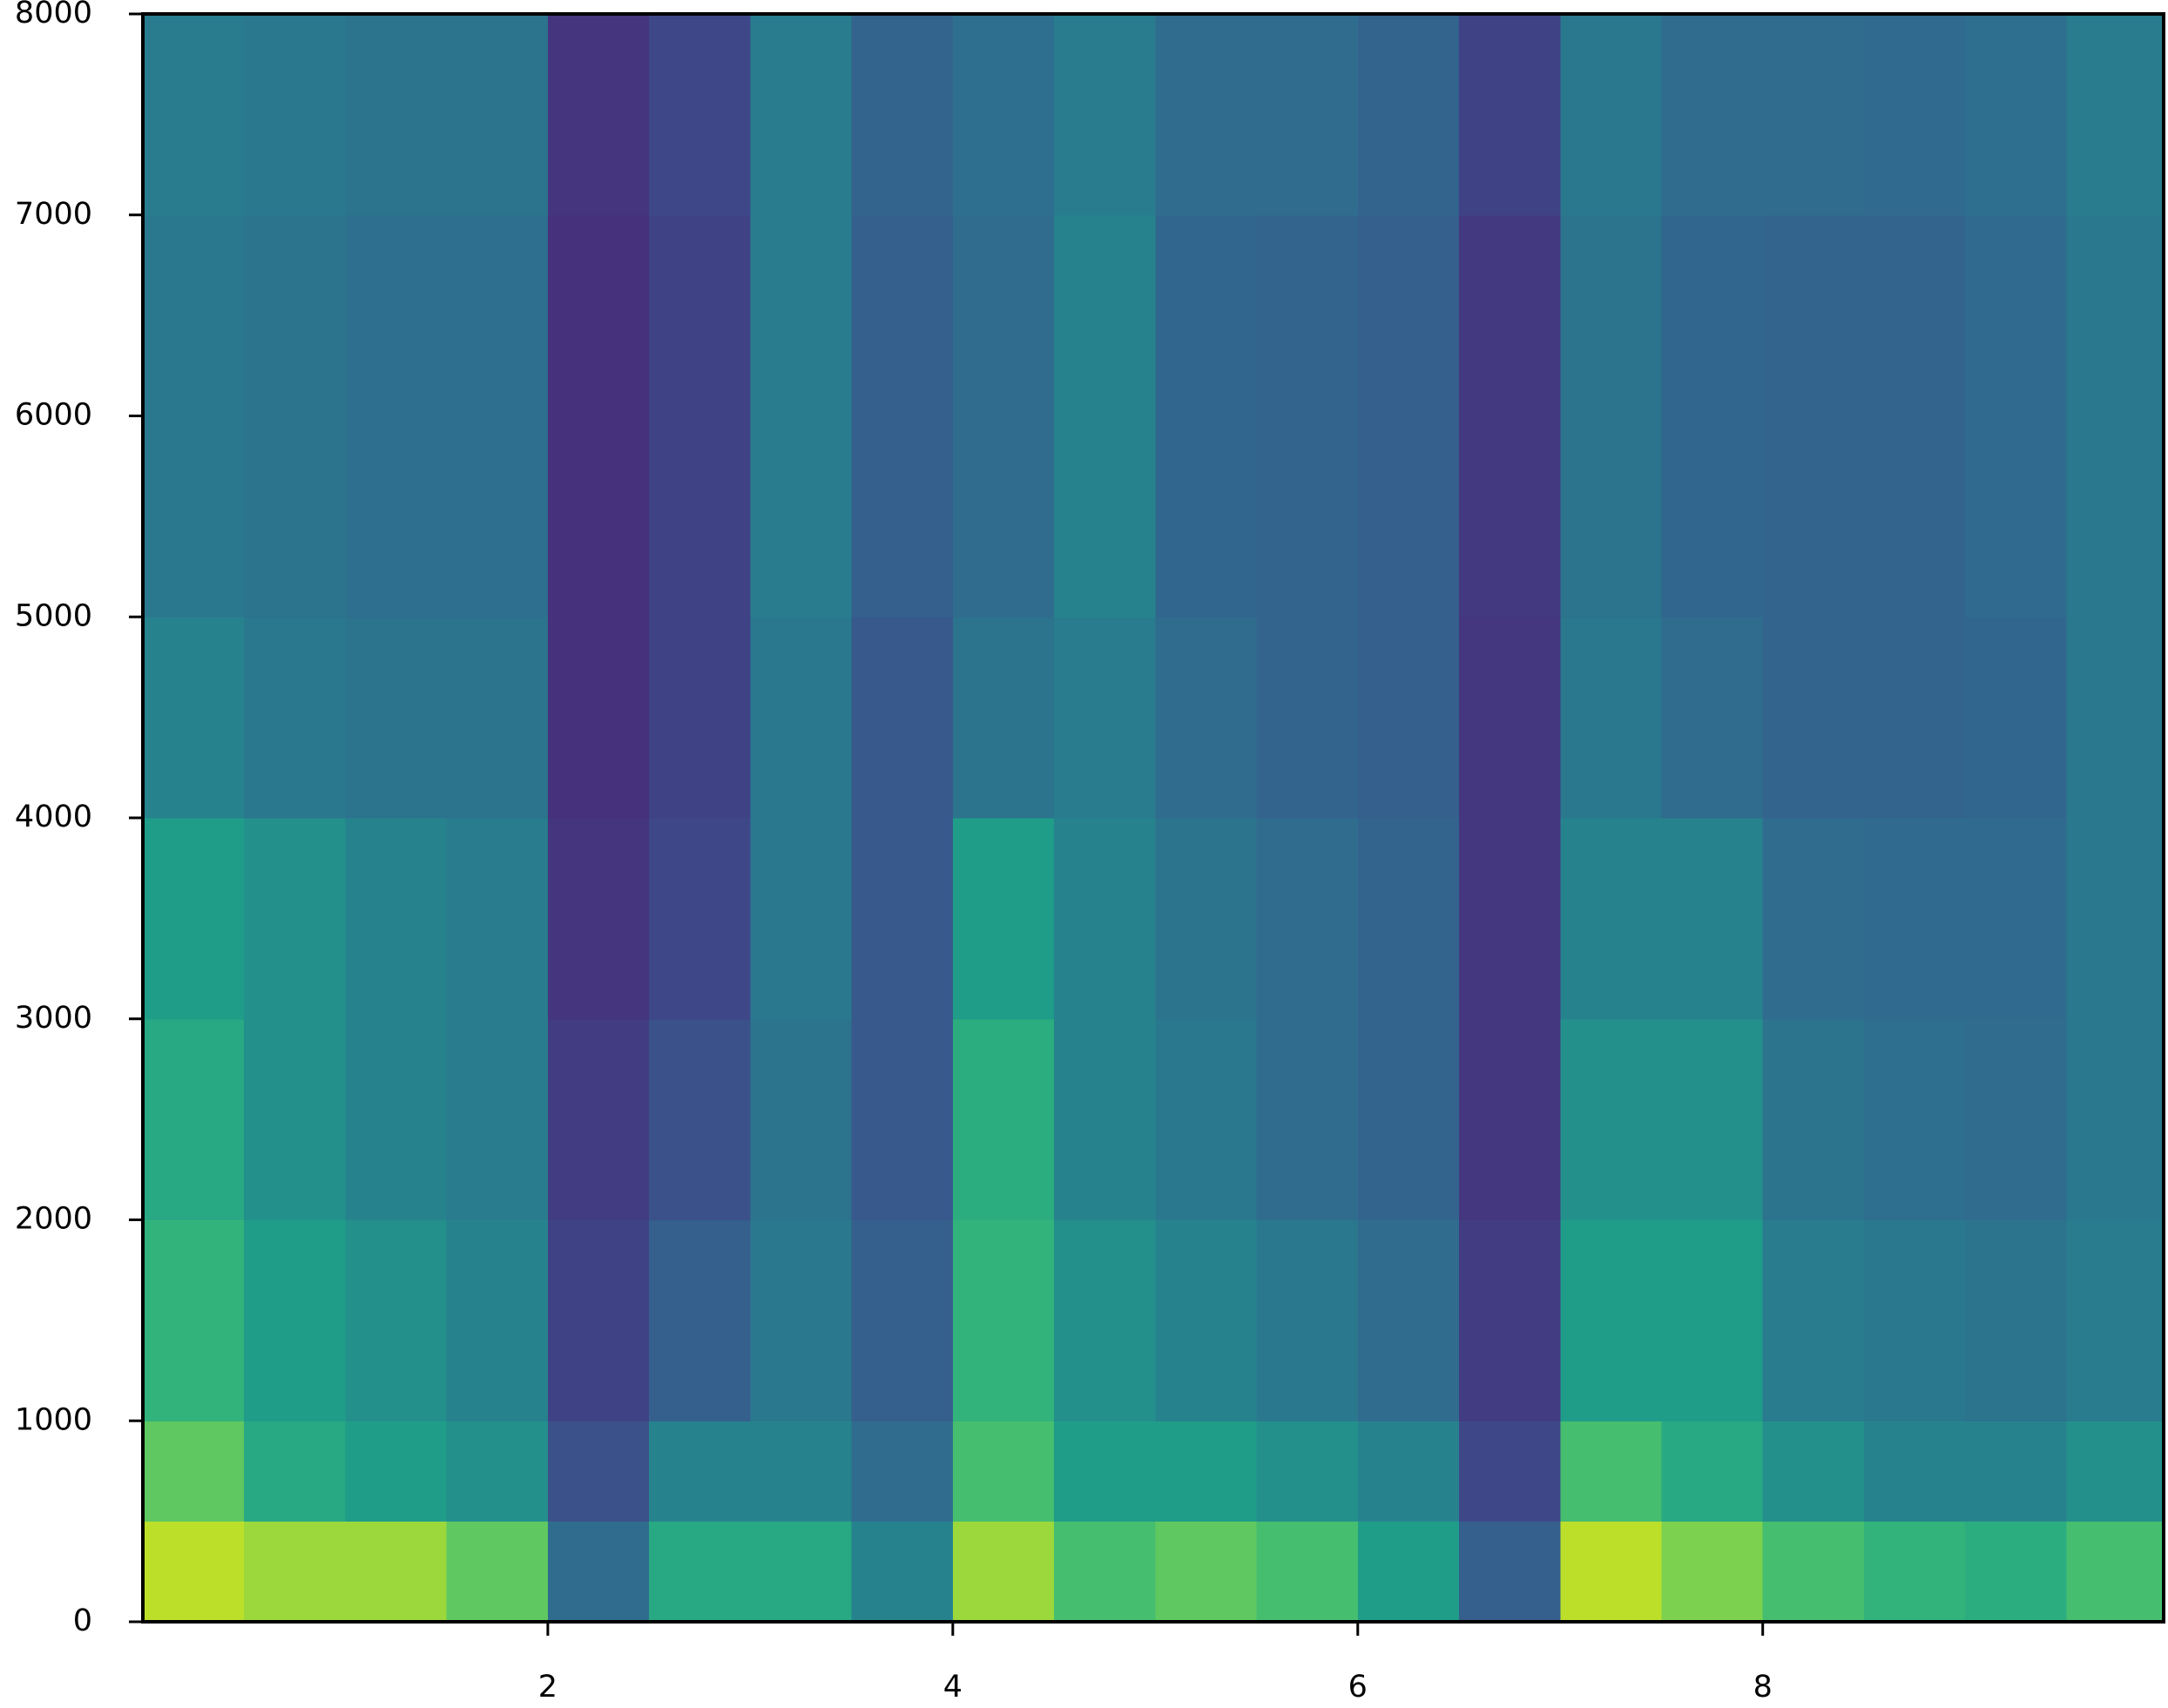 The image size is (2168, 1708). Describe the element at coordinates (54, 214) in the screenshot. I see `y-tick-label: 7000` at that location.